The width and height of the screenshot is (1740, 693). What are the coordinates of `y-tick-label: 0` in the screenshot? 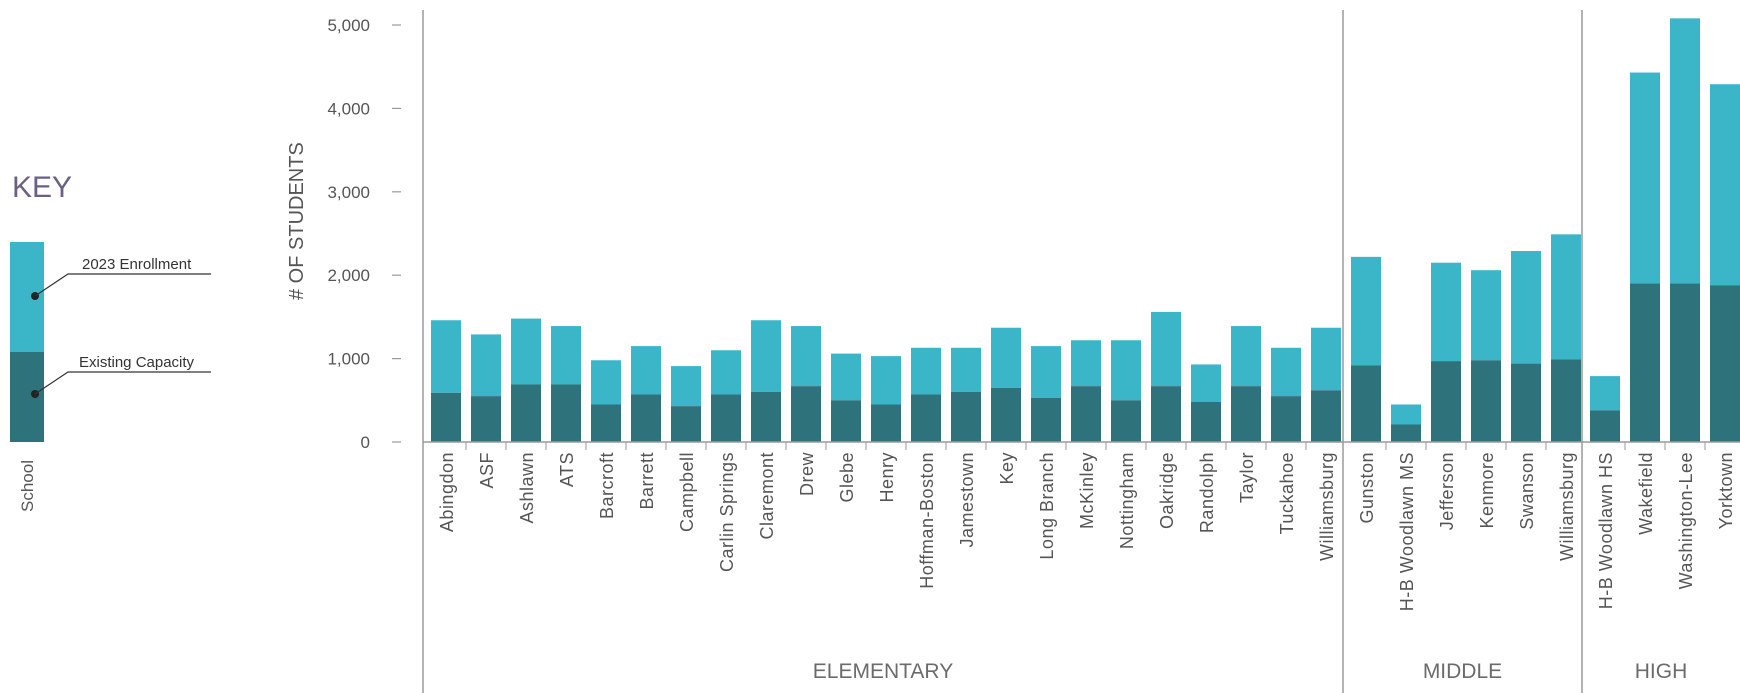 It's located at (365, 442).